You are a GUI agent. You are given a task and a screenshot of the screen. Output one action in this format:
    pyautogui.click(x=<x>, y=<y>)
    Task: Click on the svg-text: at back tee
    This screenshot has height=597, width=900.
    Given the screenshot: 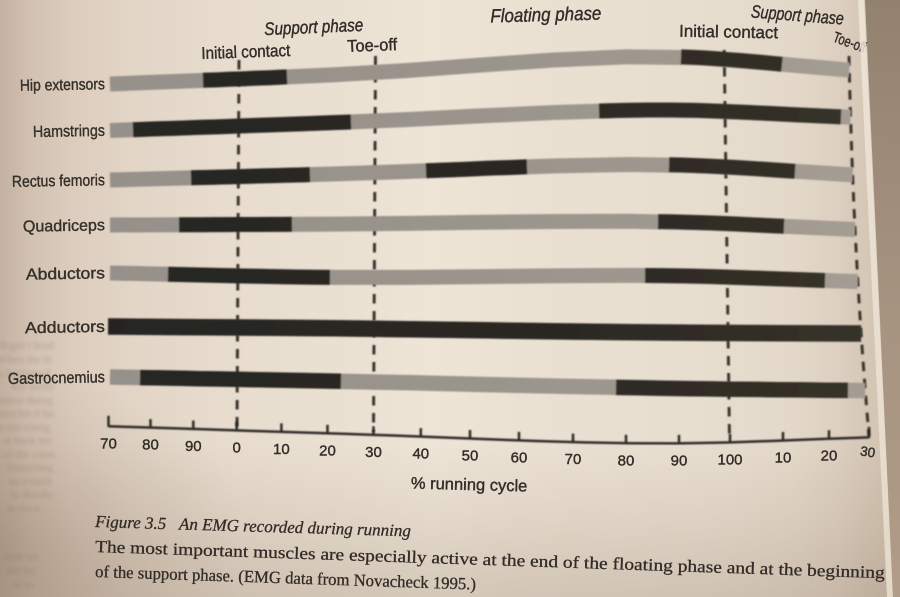 What is the action you would take?
    pyautogui.click(x=27, y=441)
    